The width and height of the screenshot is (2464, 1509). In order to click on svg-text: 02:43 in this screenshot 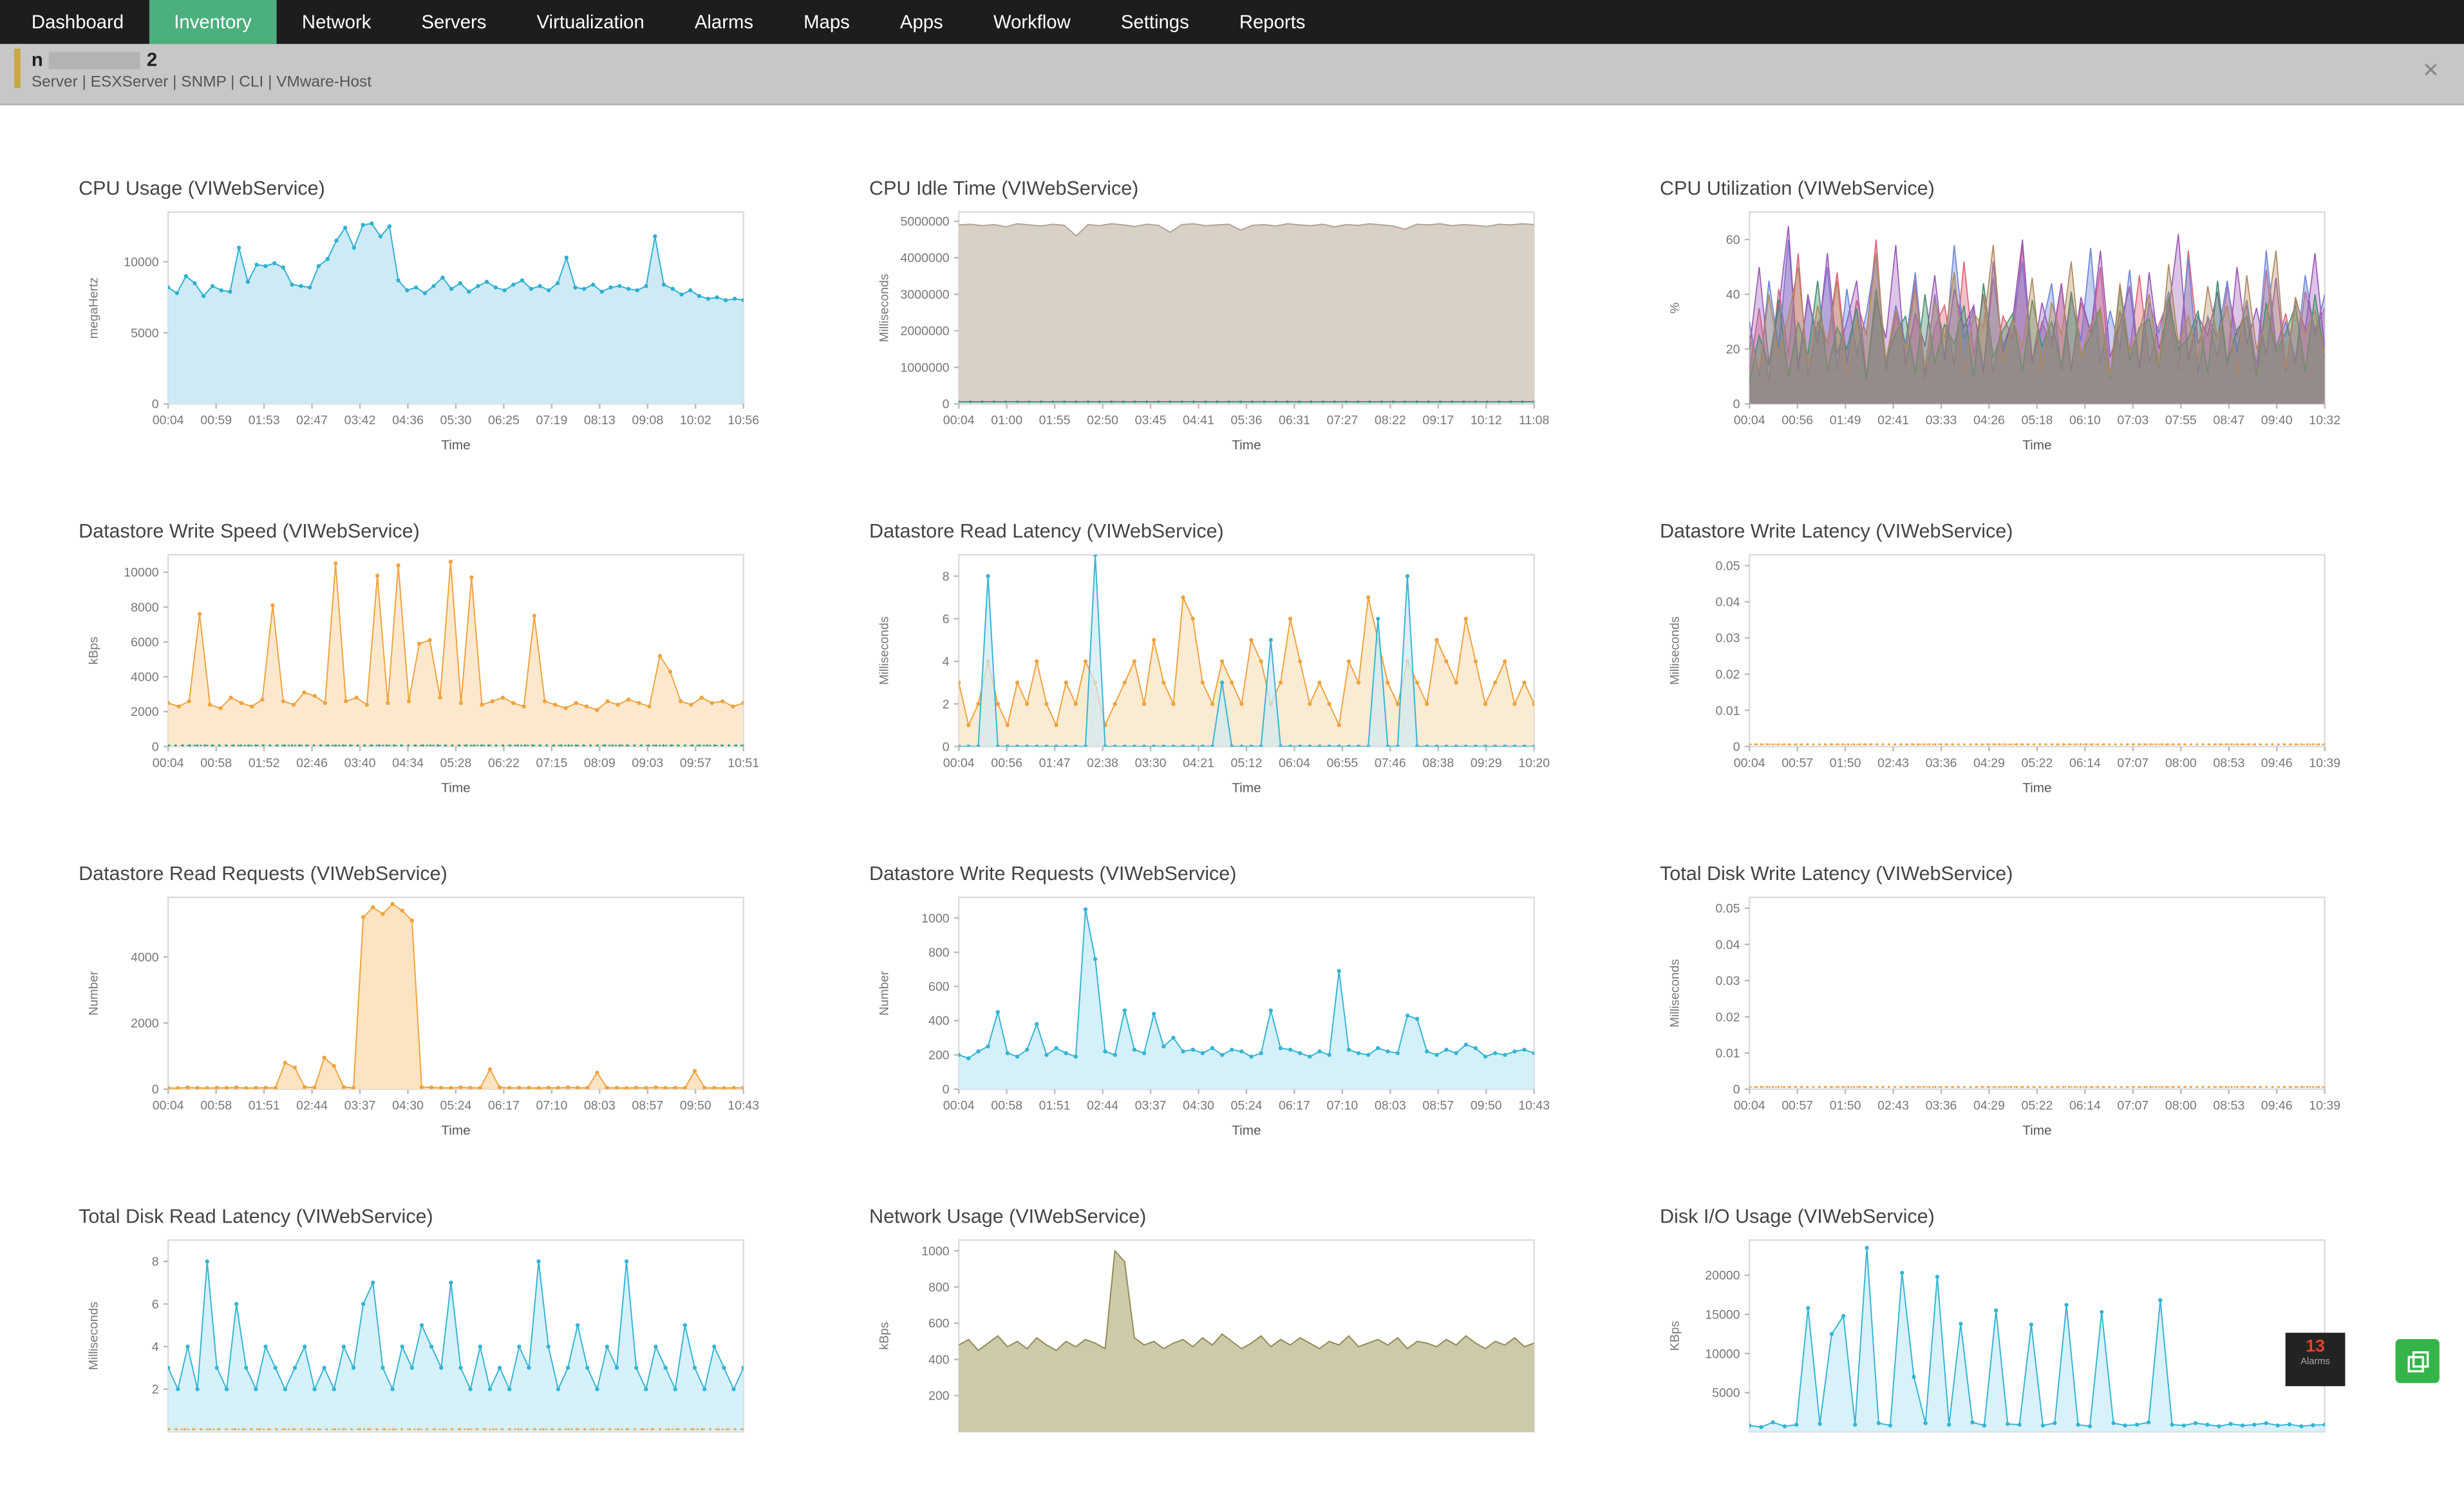, I will do `click(1893, 763)`.